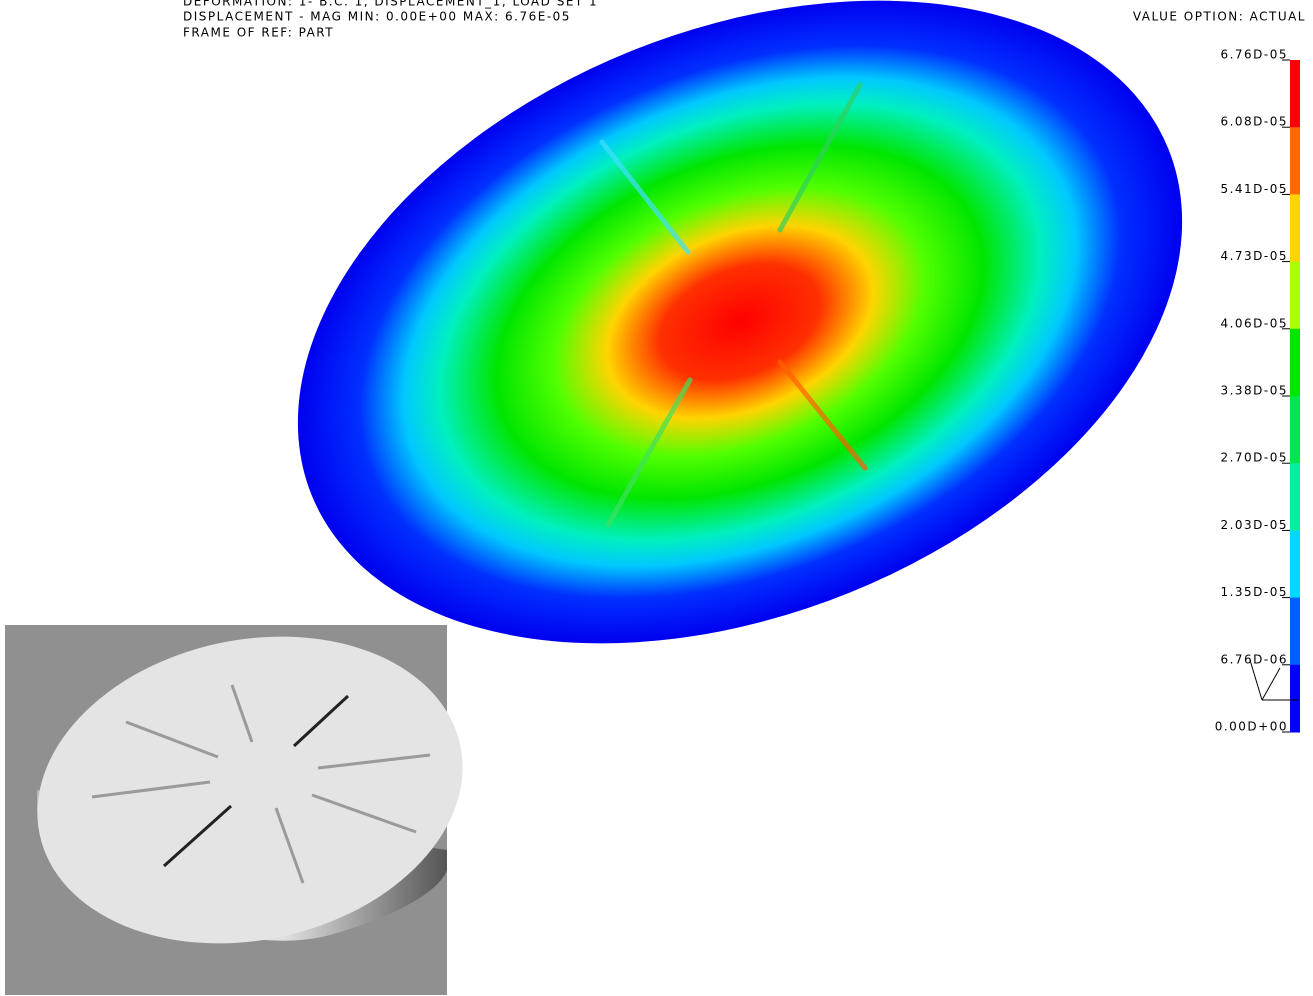  Describe the element at coordinates (1254, 189) in the screenshot. I see `legend-label: 5.41D-05` at that location.